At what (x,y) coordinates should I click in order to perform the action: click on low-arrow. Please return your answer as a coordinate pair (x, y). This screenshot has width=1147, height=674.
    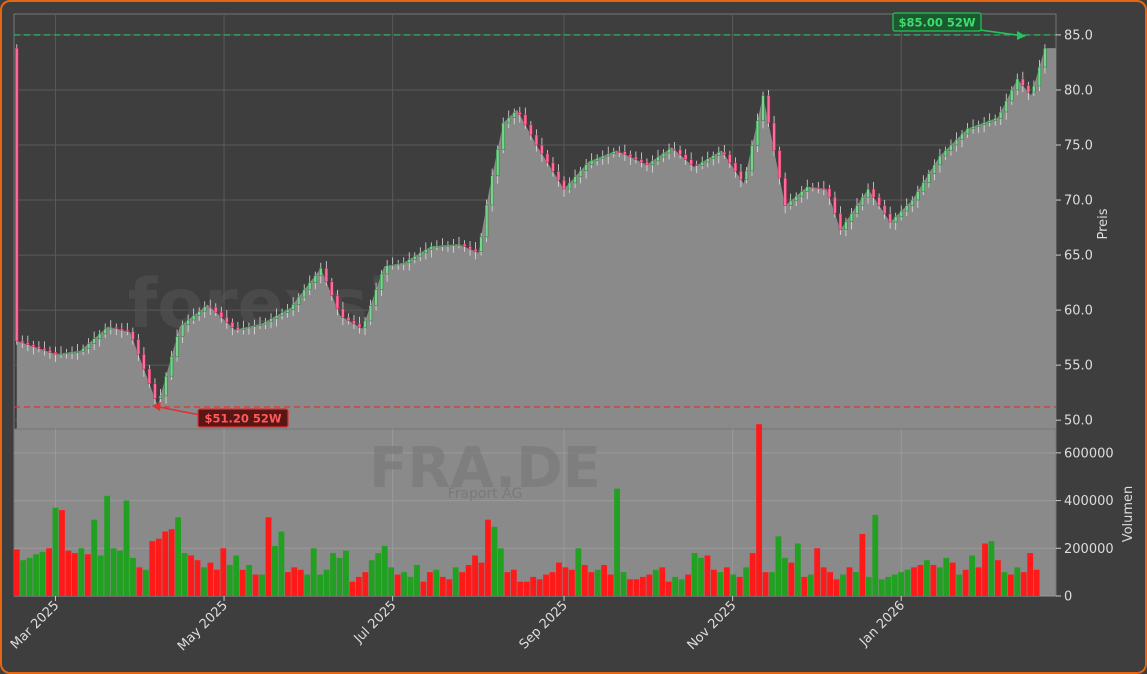
    Looking at the image, I should click on (177, 410).